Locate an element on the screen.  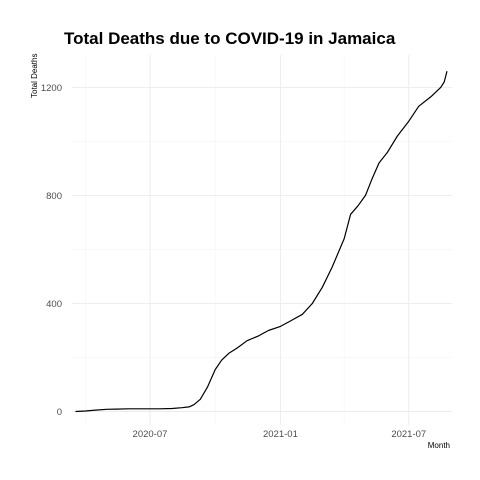
x-tick-label: 2021-01 is located at coordinates (280, 434).